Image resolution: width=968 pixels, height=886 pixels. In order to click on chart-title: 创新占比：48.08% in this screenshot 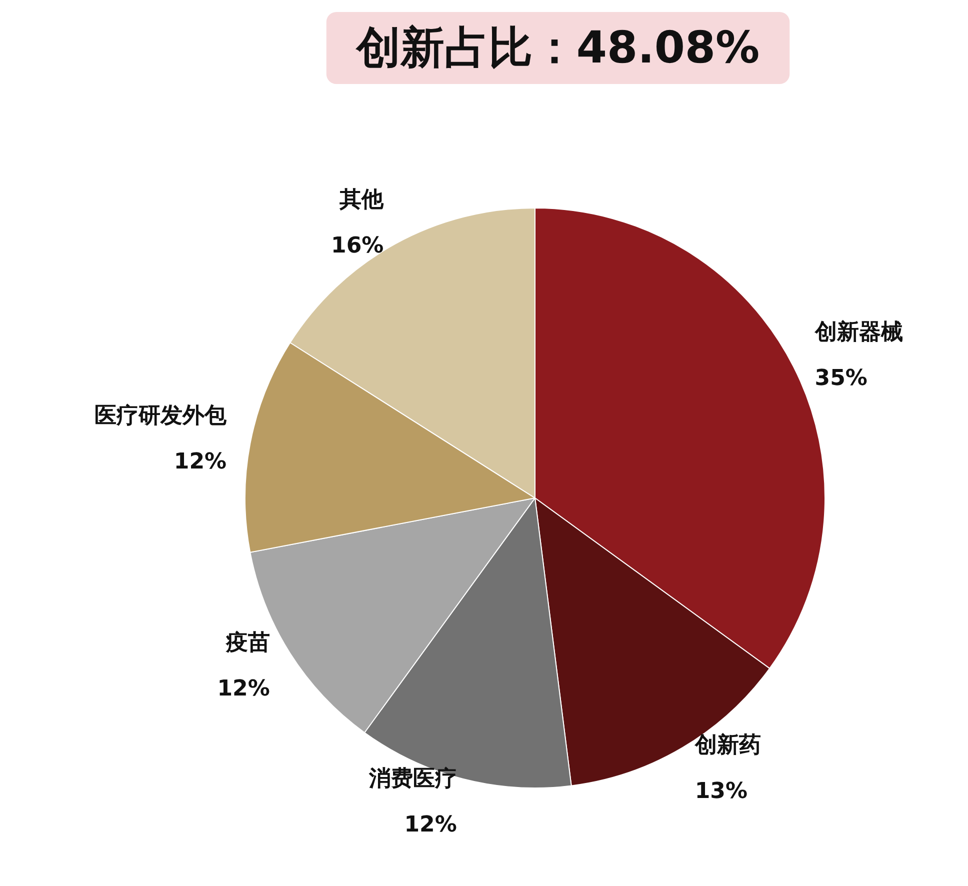, I will do `click(557, 48)`.